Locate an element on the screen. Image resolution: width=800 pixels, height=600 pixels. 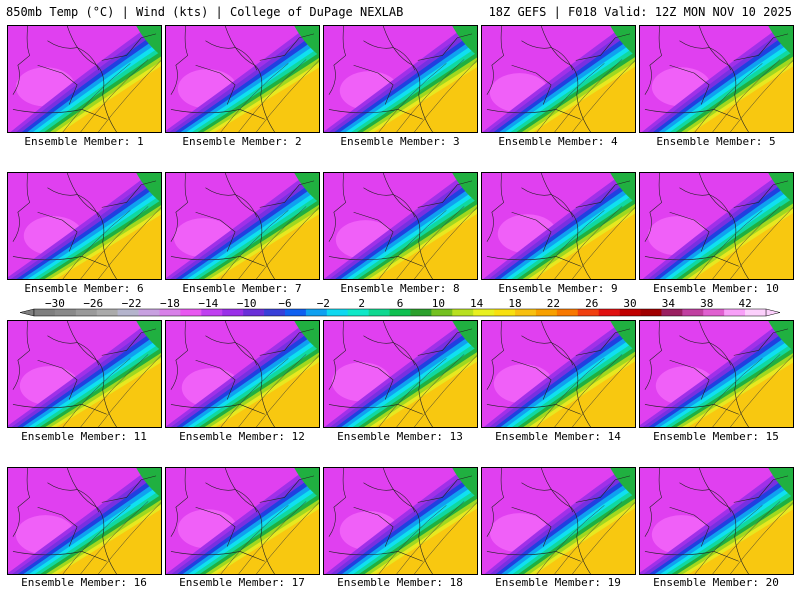
ensemble-member-label: Ensemble Member: 7 is located at coordinates (242, 288).